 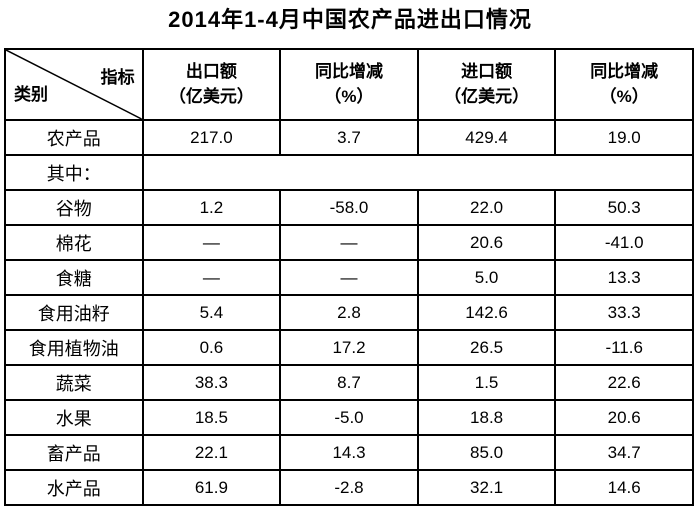 I want to click on row-category: 水产品, so click(x=74, y=487).